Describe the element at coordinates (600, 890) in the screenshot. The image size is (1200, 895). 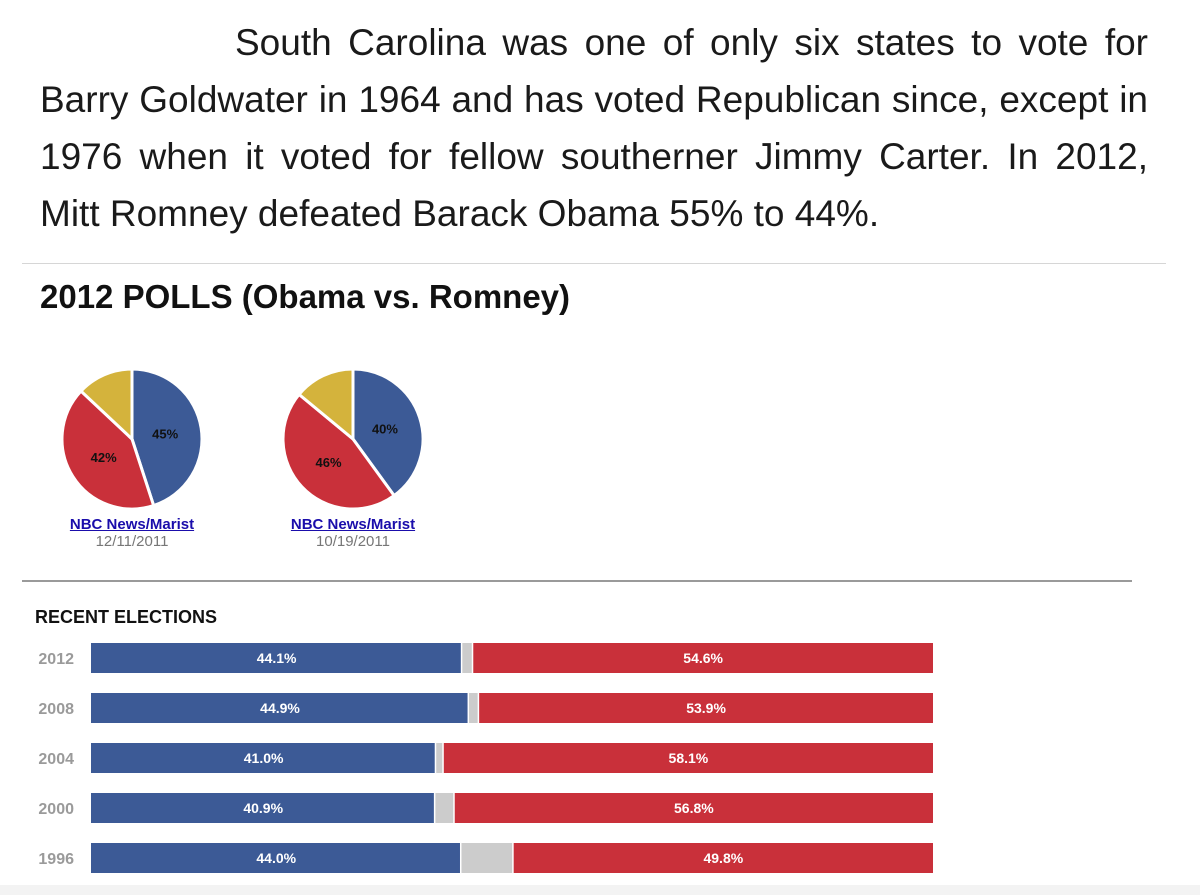
I see `bottom-strip` at that location.